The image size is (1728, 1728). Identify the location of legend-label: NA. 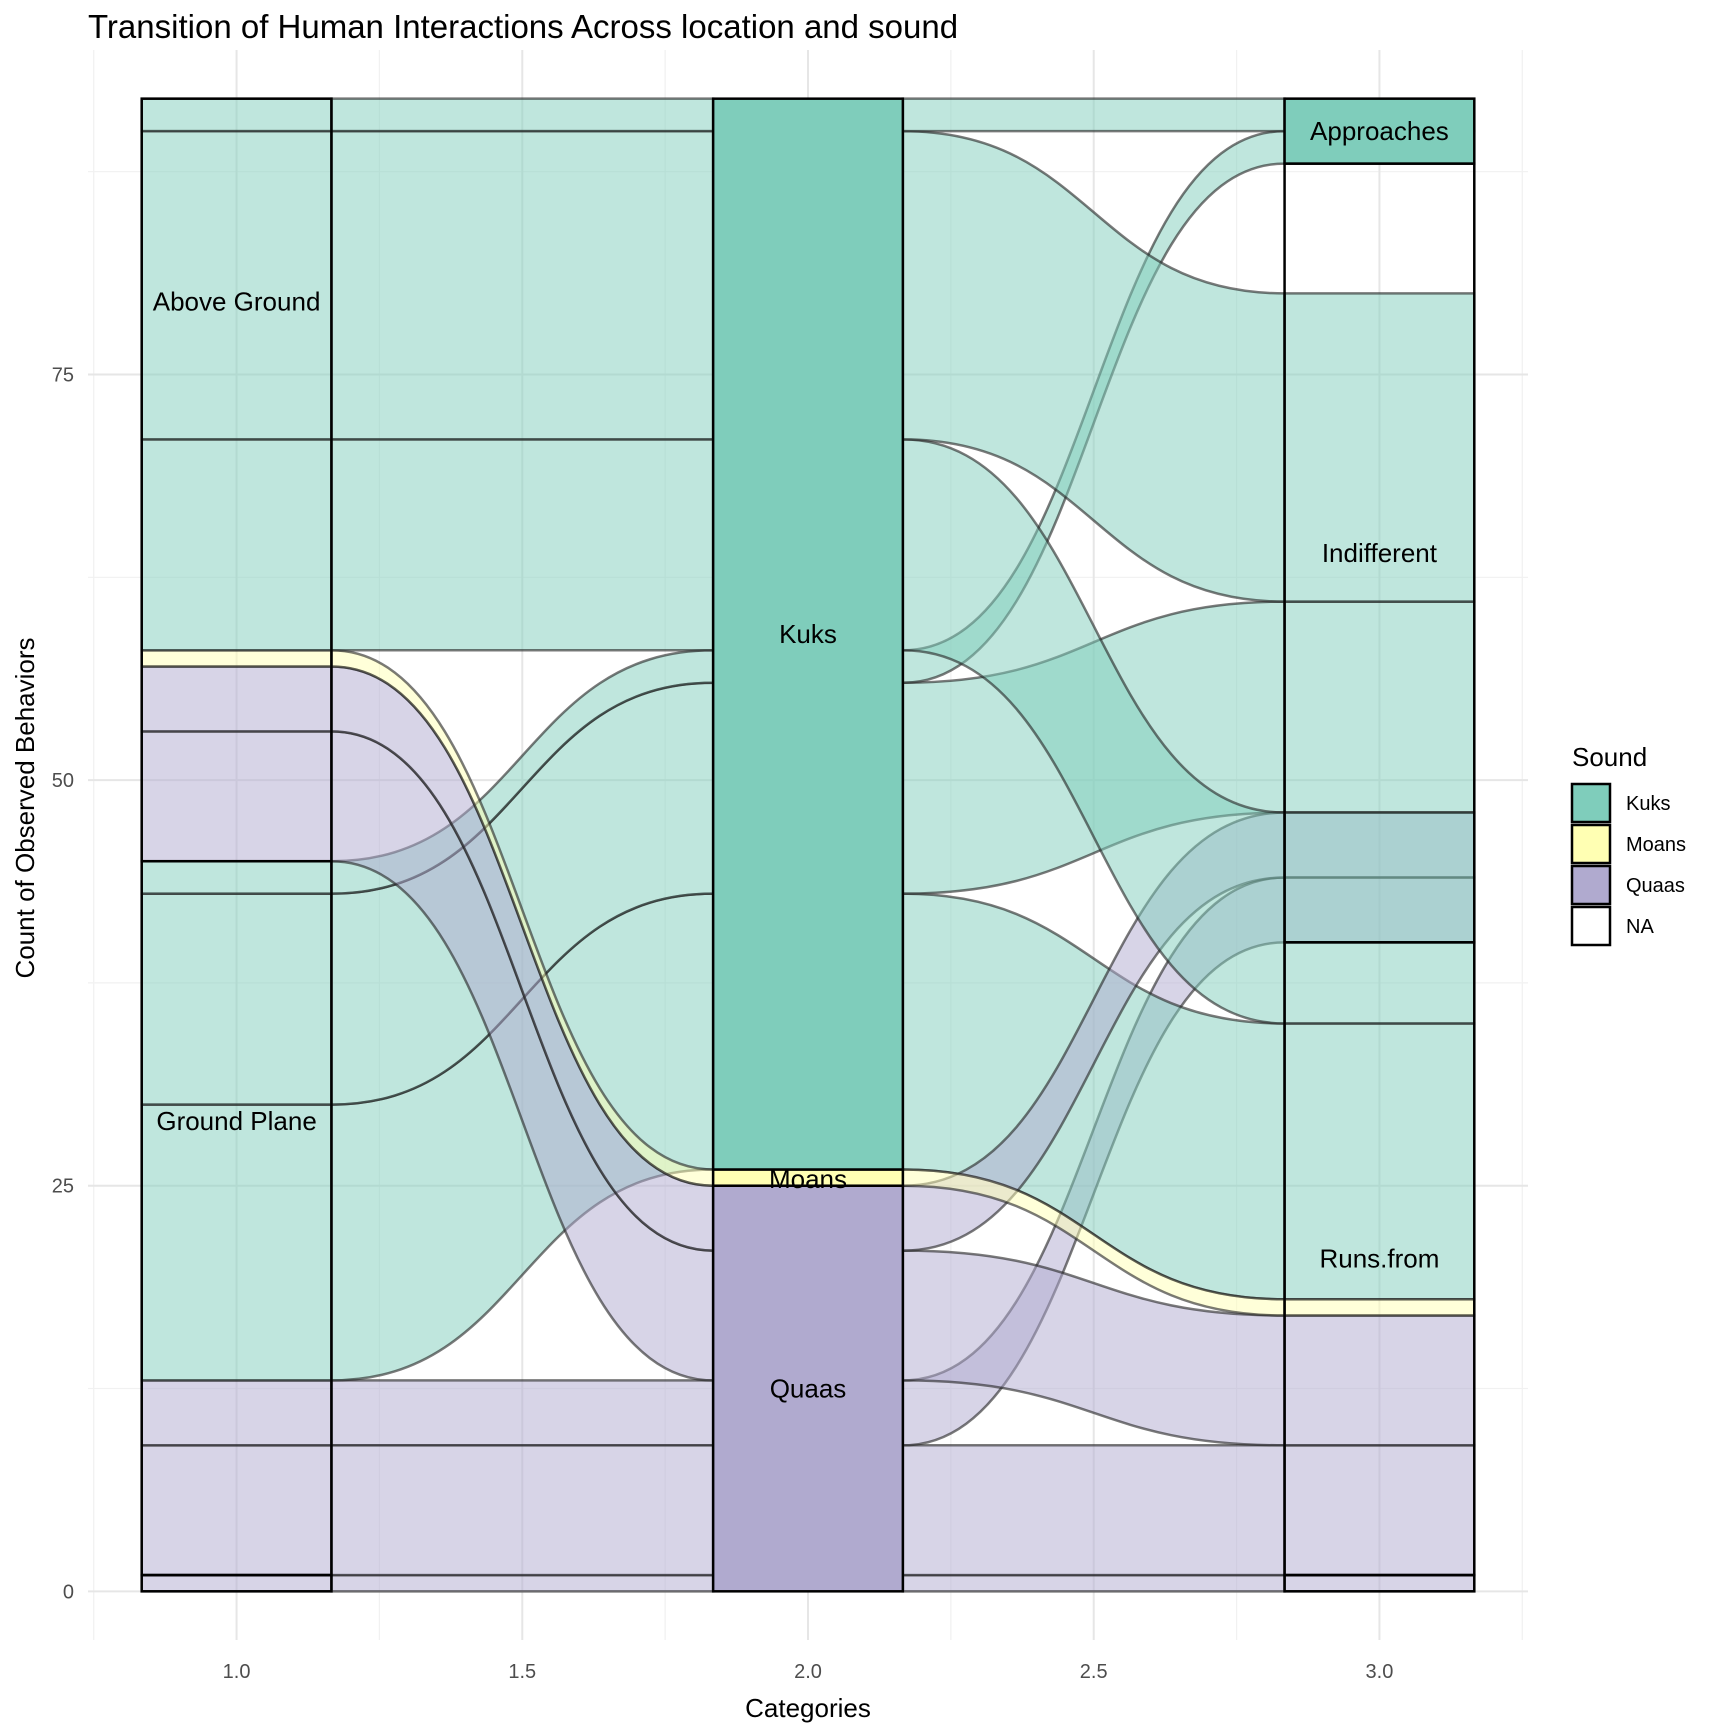
(1640, 927).